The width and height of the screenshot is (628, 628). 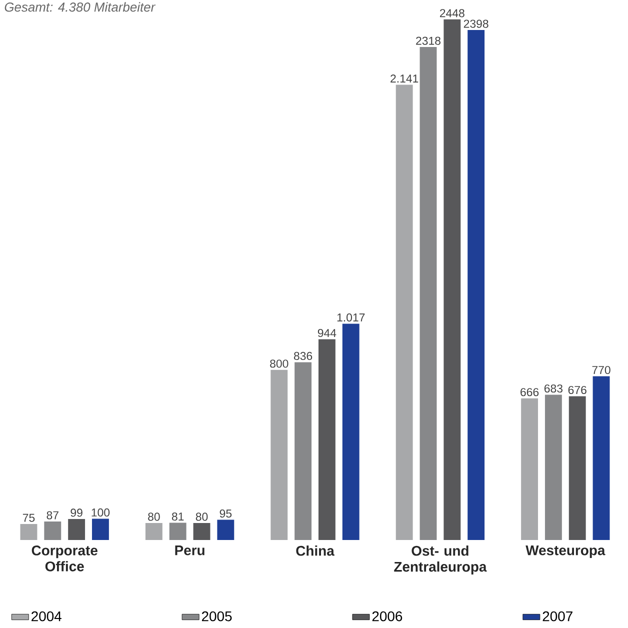 I want to click on data-label: 100, so click(x=101, y=512).